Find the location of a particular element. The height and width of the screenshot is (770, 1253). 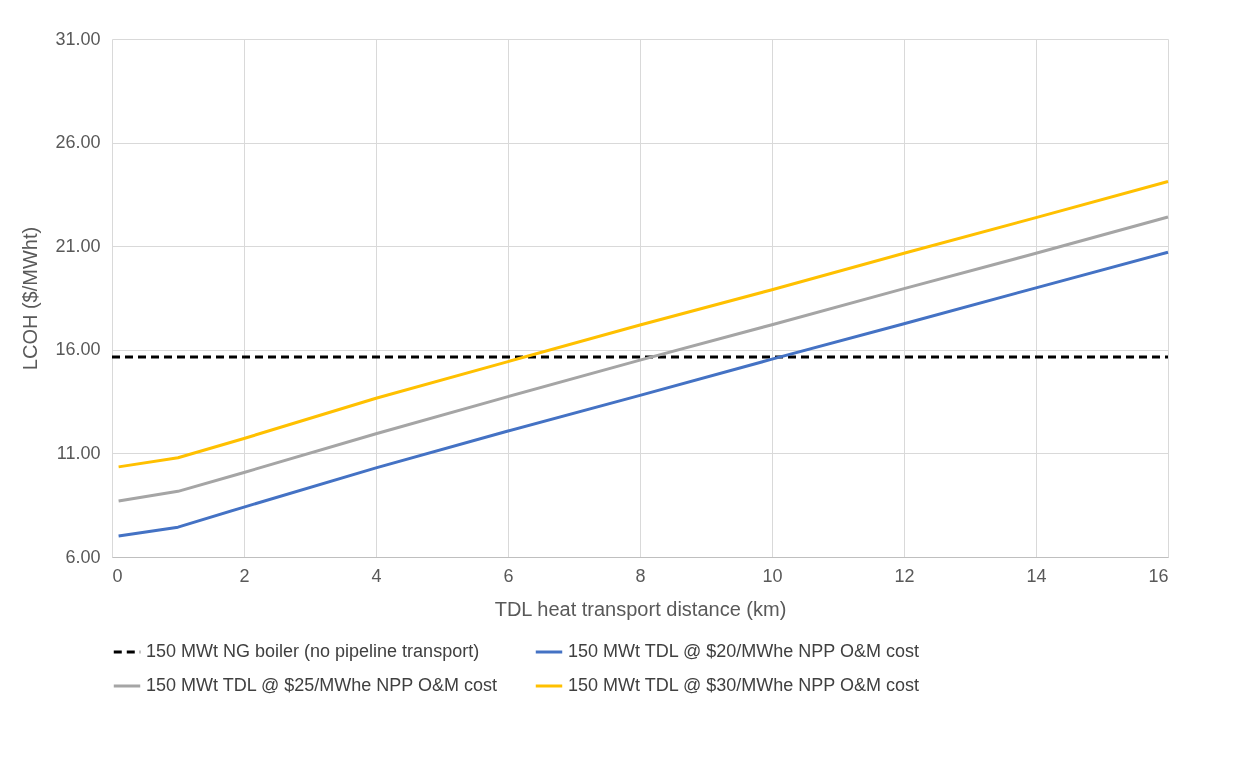

x-tick-label: 6 is located at coordinates (508, 575).